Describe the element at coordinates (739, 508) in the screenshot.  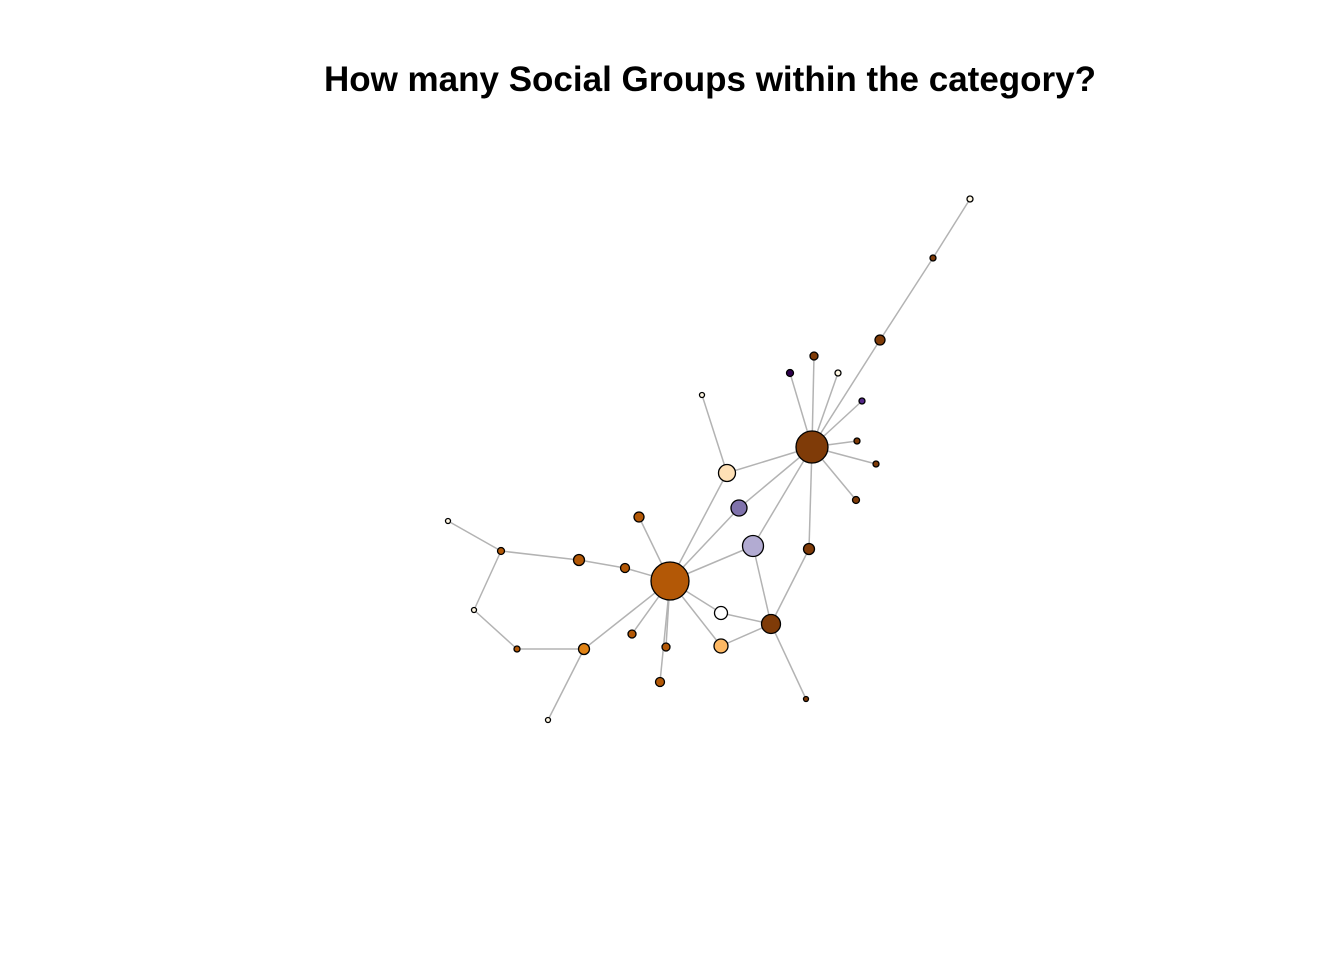
I see `node-n-lavender-dark` at that location.